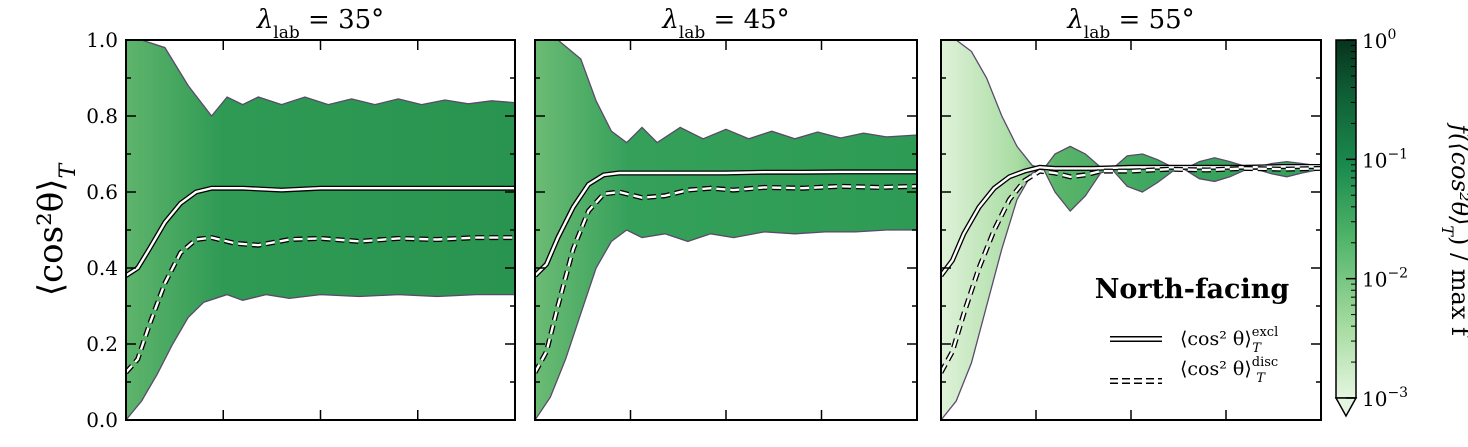  What do you see at coordinates (1346, 407) in the screenshot?
I see `colorbar-extend-min` at bounding box center [1346, 407].